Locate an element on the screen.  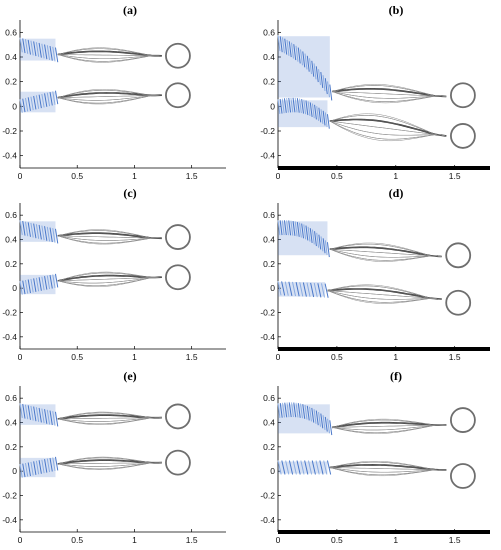
x-tick-label: 0 is located at coordinates (278, 176).